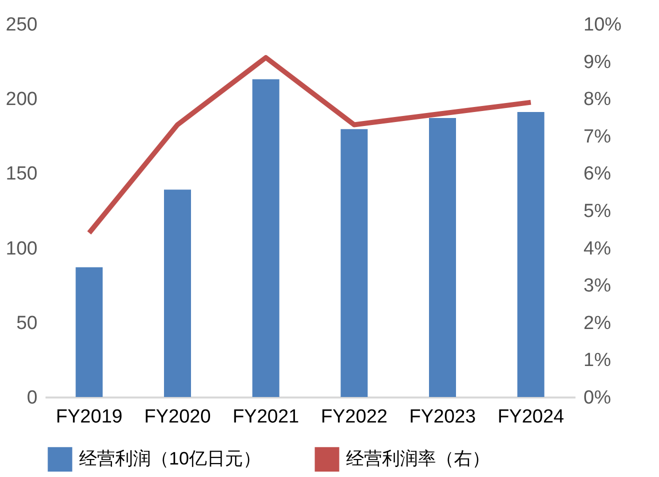  What do you see at coordinates (598, 361) in the screenshot?
I see `y2-tick-label: 1%` at bounding box center [598, 361].